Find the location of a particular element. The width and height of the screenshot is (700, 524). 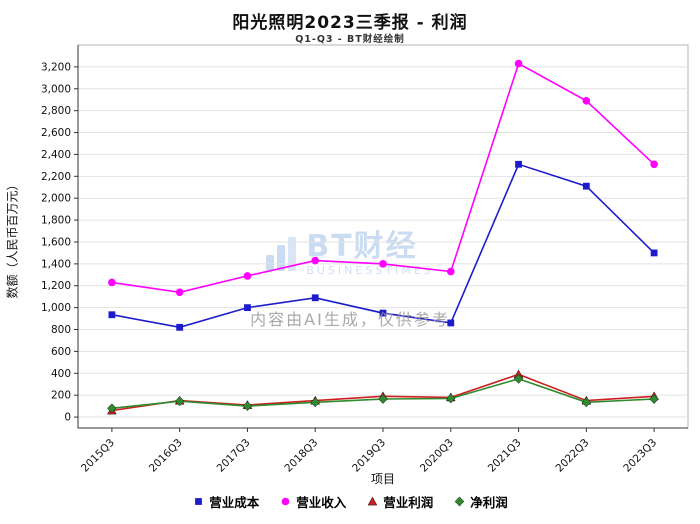

y-tick-label: 3,200 is located at coordinates (56, 67).